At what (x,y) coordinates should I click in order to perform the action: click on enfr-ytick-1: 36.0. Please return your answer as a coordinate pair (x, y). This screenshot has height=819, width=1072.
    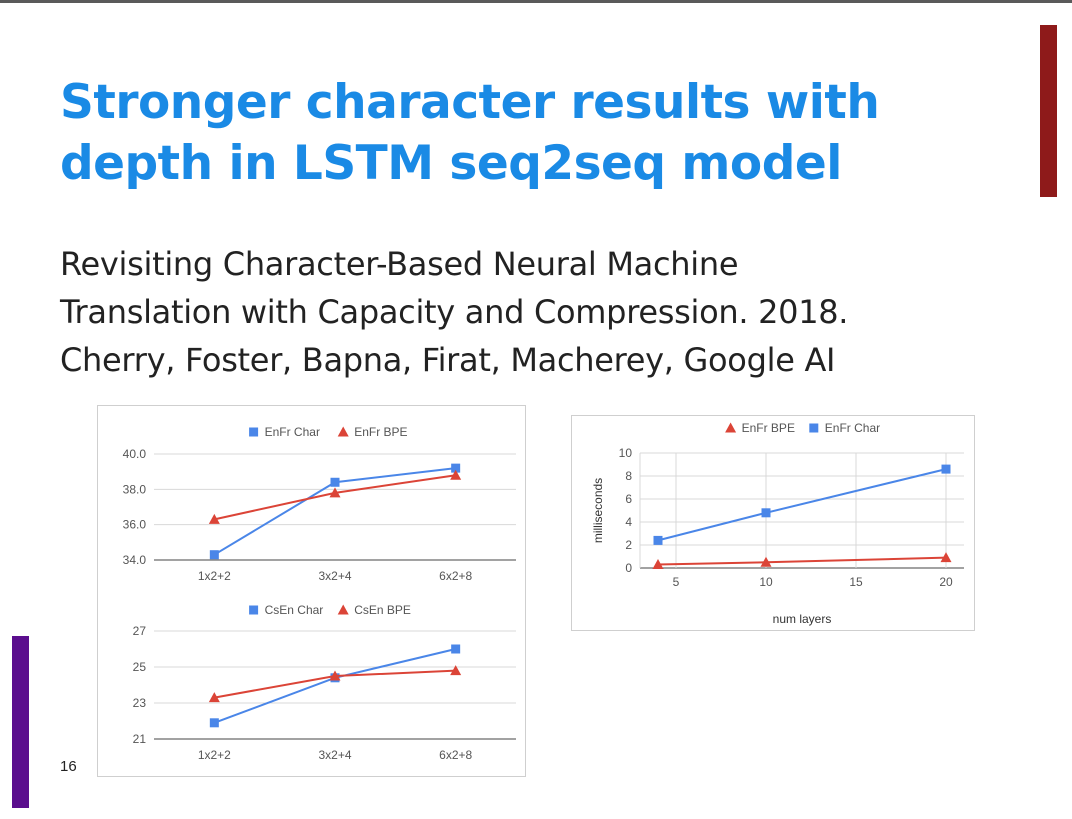
    Looking at the image, I should click on (135, 525).